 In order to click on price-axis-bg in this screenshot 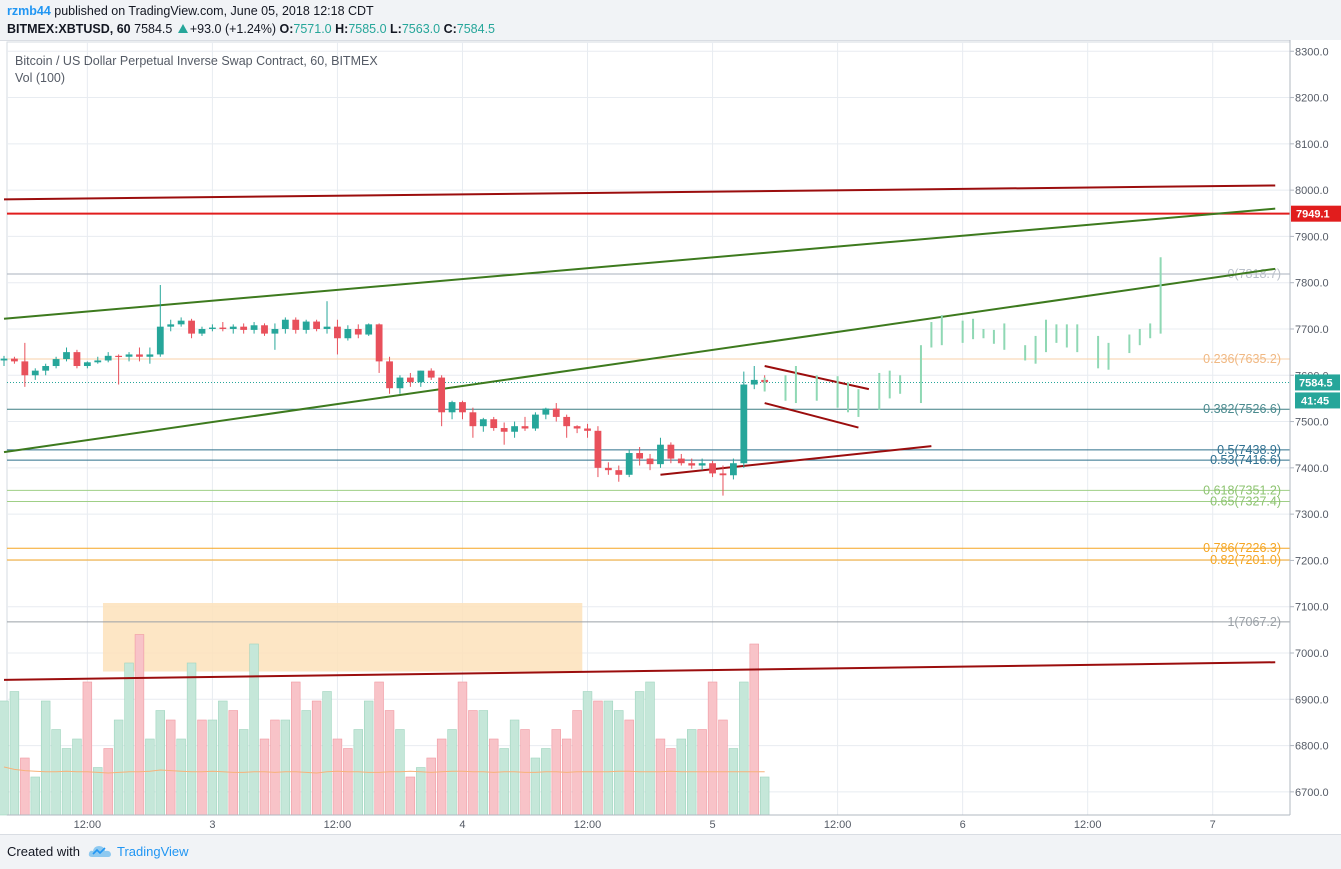, I will do `click(1315, 437)`.